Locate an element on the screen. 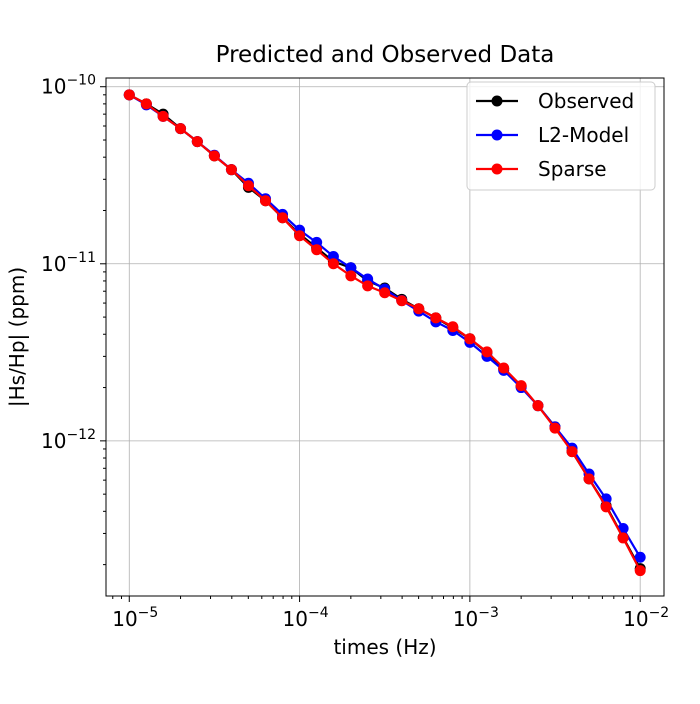 This screenshot has height=704, width=700. y-tick-label: 10−10 is located at coordinates (68, 86).